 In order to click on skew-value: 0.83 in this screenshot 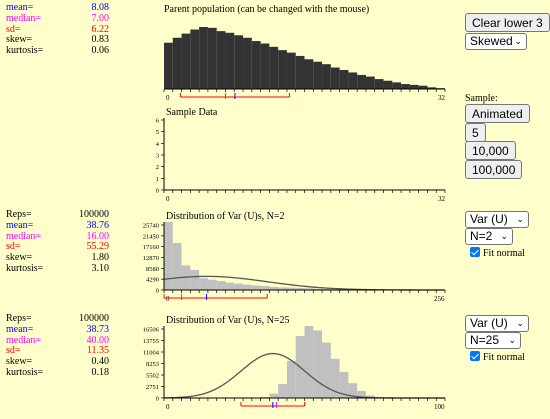, I will do `click(100, 40)`.